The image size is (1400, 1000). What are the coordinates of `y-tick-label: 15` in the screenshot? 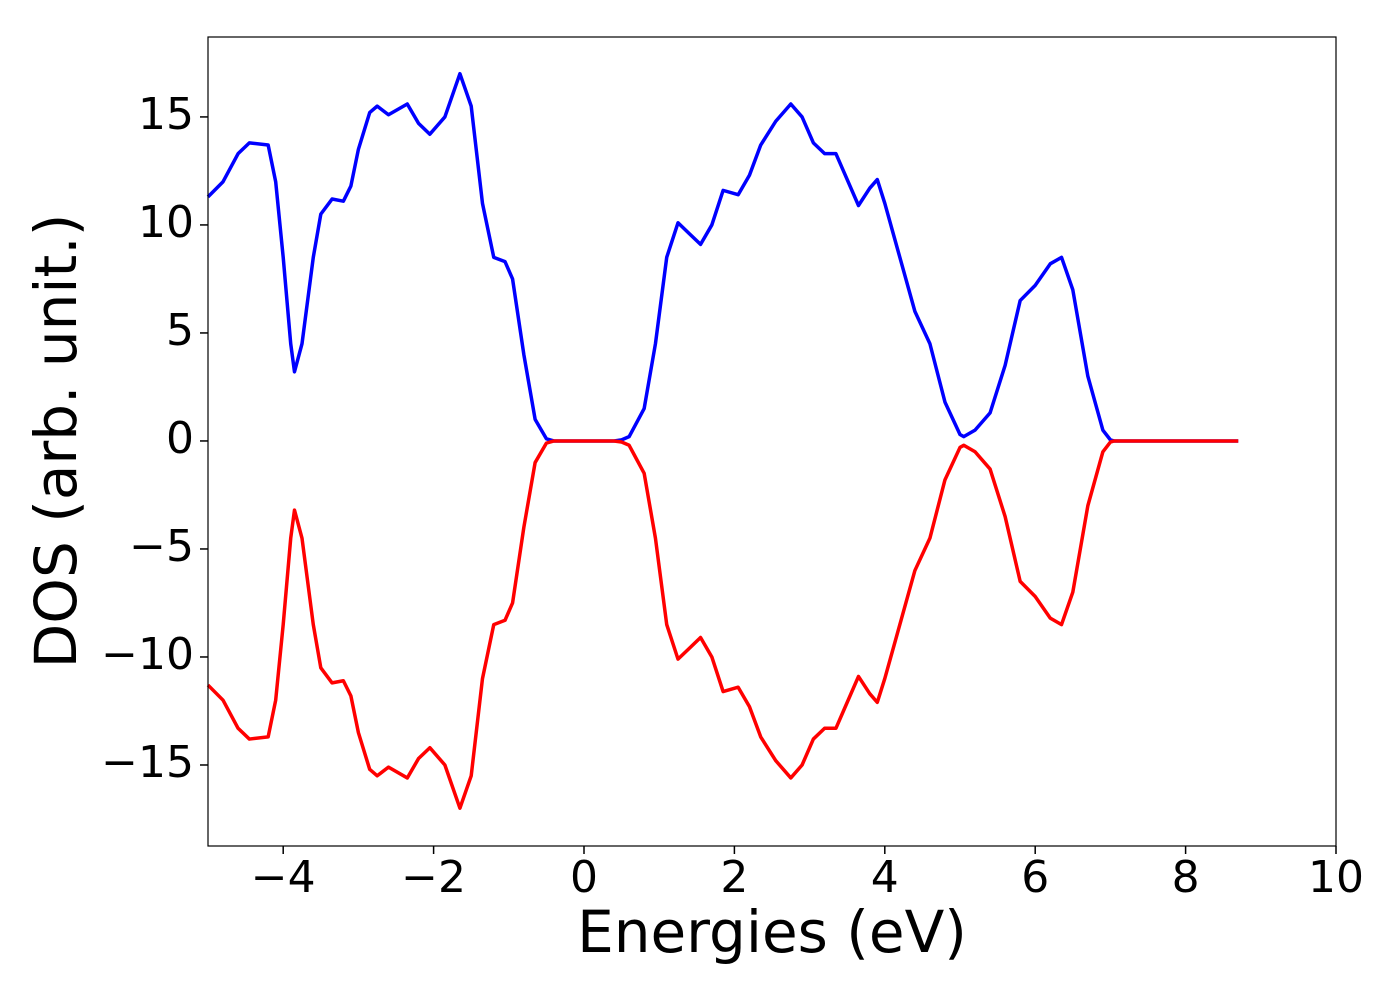 It's located at (166, 114).